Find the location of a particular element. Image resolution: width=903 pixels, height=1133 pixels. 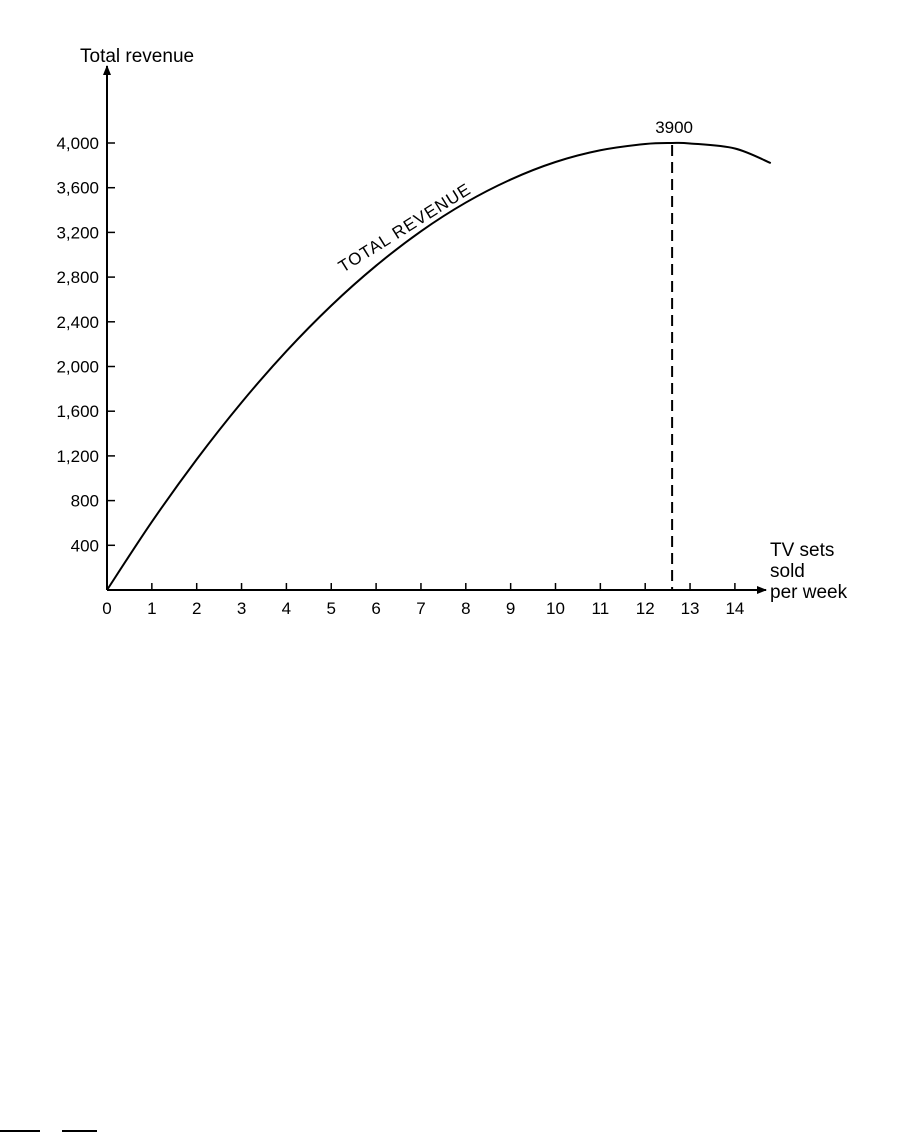

y-tick-label: 2,400 is located at coordinates (77, 322).